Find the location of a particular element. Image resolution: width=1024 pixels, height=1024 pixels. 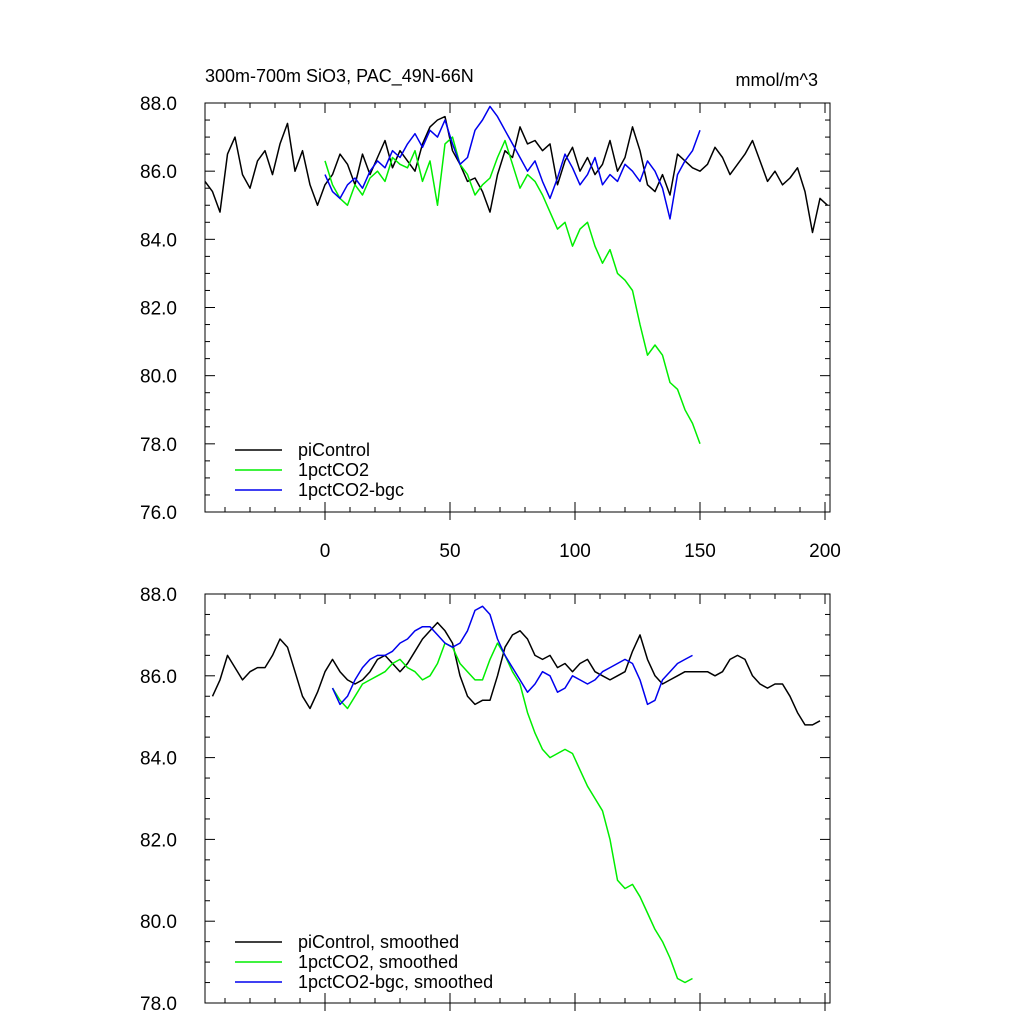

bottom-y-tick-label: 82.0 is located at coordinates (158, 840).